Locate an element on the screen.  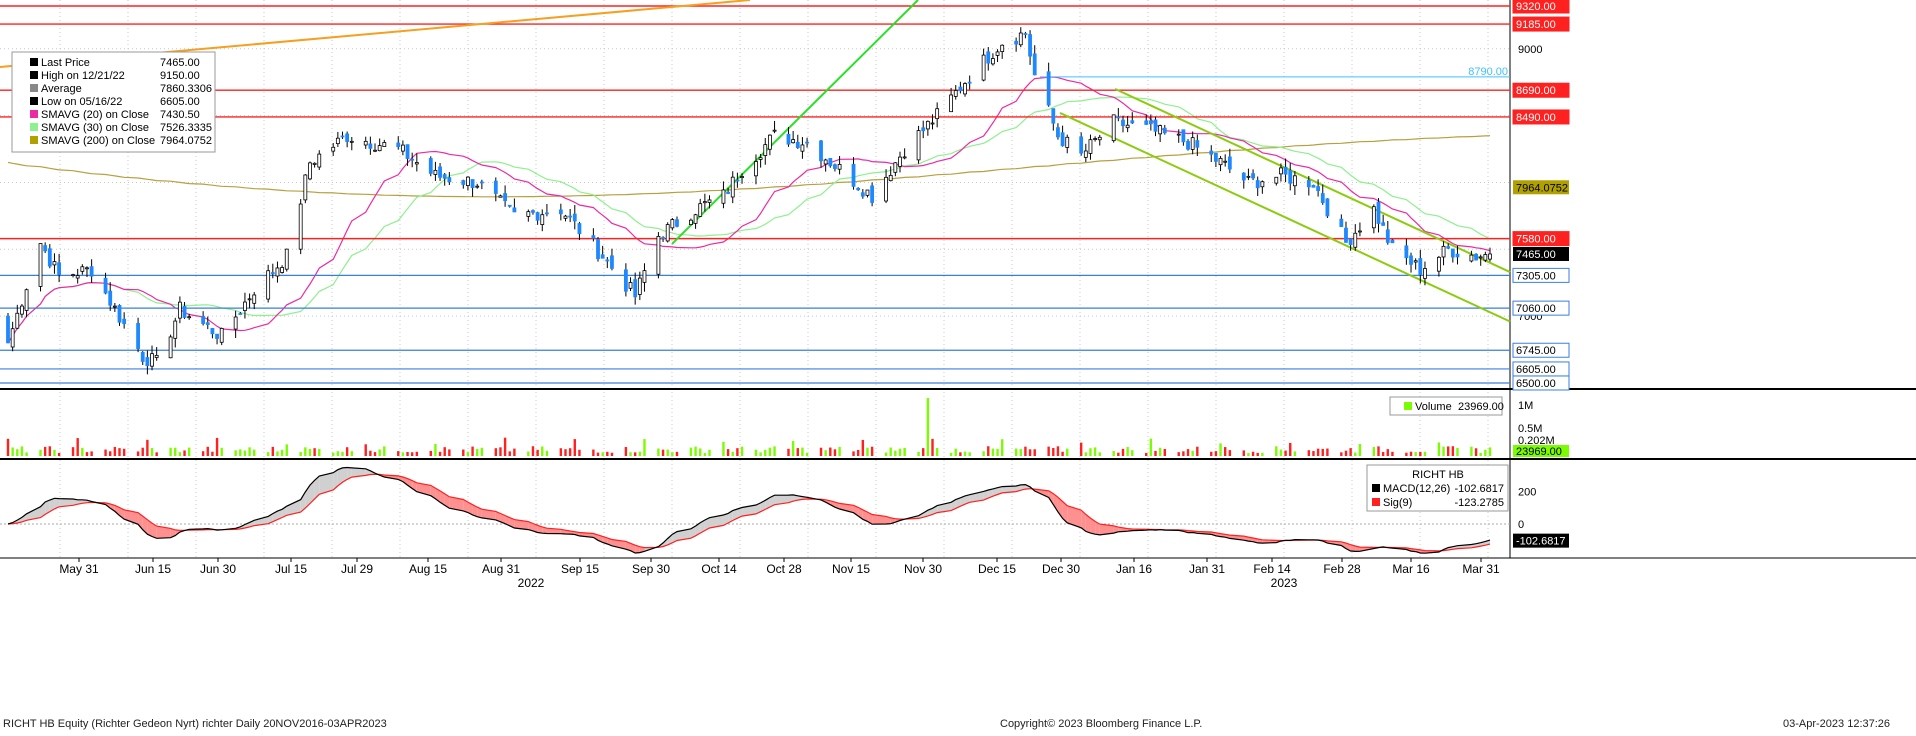
legend-label: SMAVG (200) on Close is located at coordinates (98, 141).